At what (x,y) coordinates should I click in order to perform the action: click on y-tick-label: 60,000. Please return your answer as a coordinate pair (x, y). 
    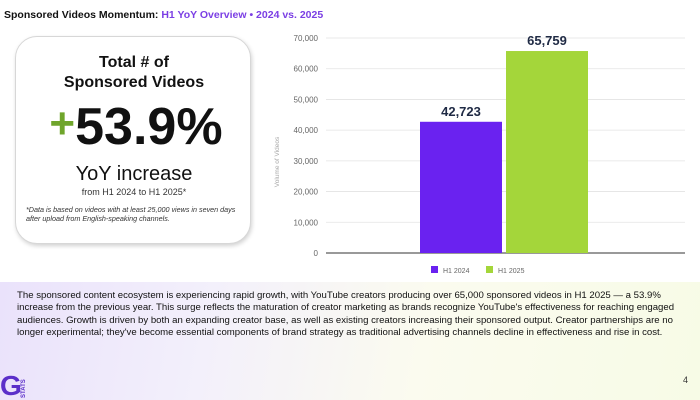
    Looking at the image, I should click on (306, 69).